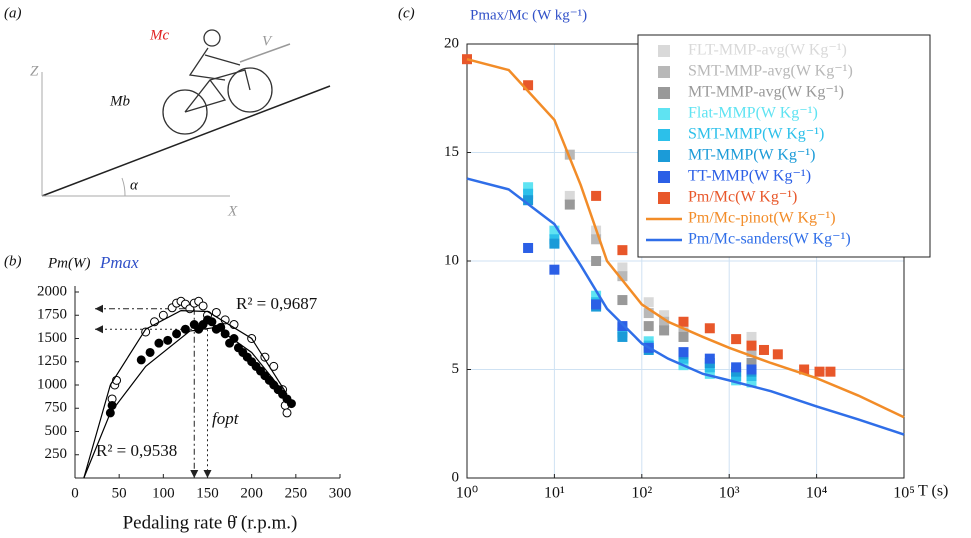  I want to click on y-tick-label: 2000, so click(52, 291).